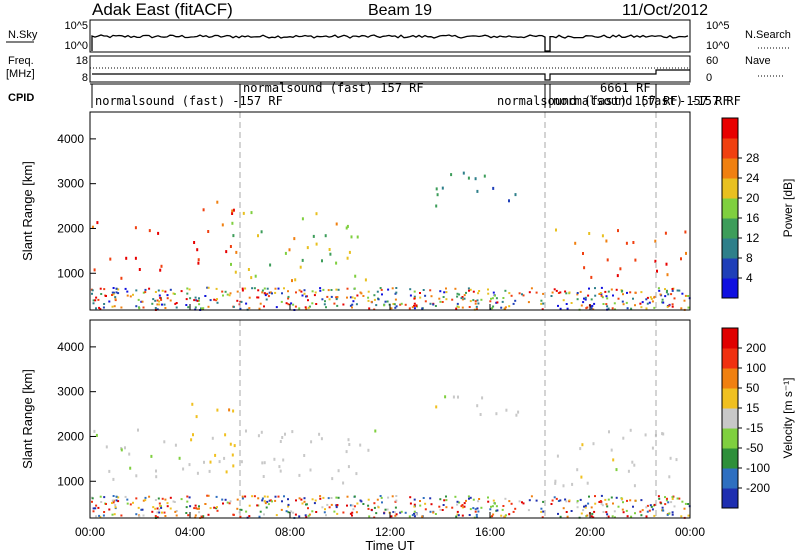 This screenshot has height=554, width=800. What do you see at coordinates (189, 101) in the screenshot?
I see `cpid-segment-1: normalsound (fast) -157 RF` at bounding box center [189, 101].